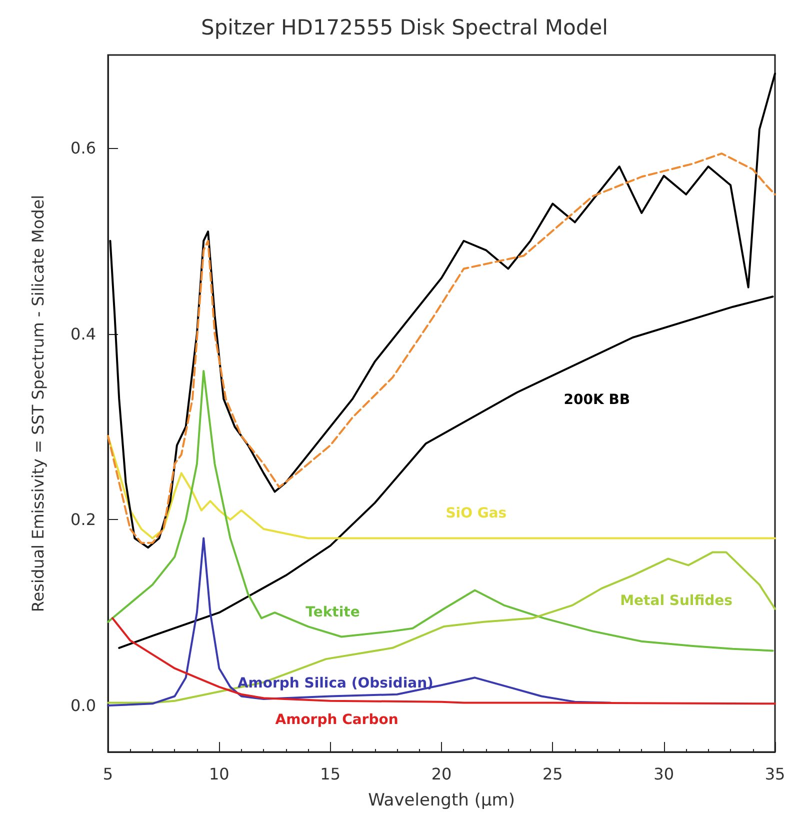 Image resolution: width=809 pixels, height=826 pixels. What do you see at coordinates (83, 334) in the screenshot?
I see `y-tick-label: 0.4` at bounding box center [83, 334].